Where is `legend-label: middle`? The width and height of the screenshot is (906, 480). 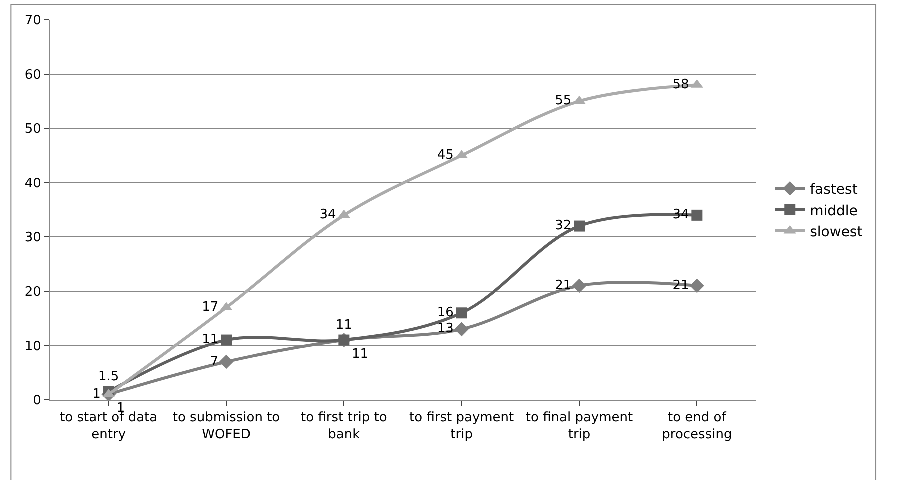
legend-label: middle is located at coordinates (834, 211).